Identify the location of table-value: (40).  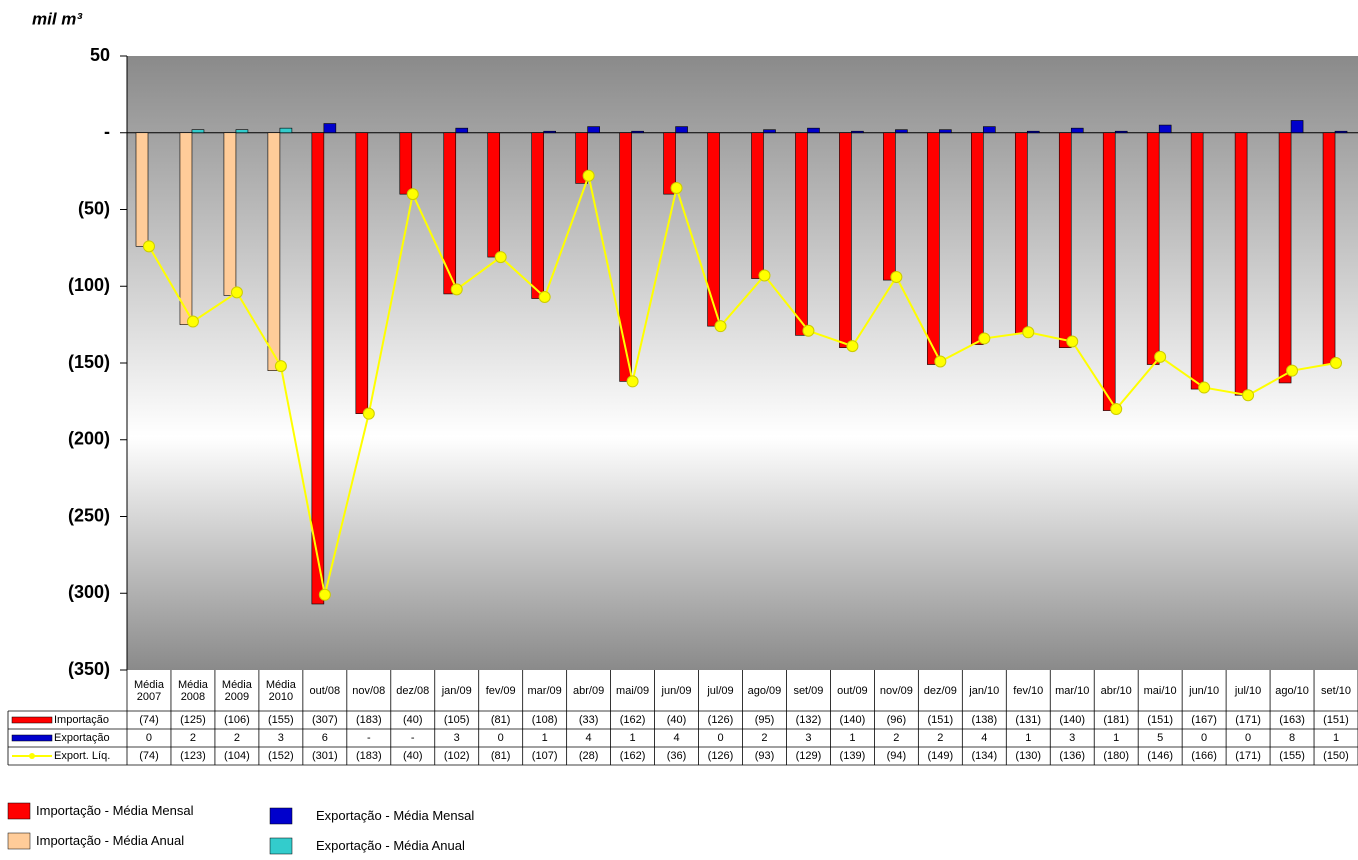
(676, 720).